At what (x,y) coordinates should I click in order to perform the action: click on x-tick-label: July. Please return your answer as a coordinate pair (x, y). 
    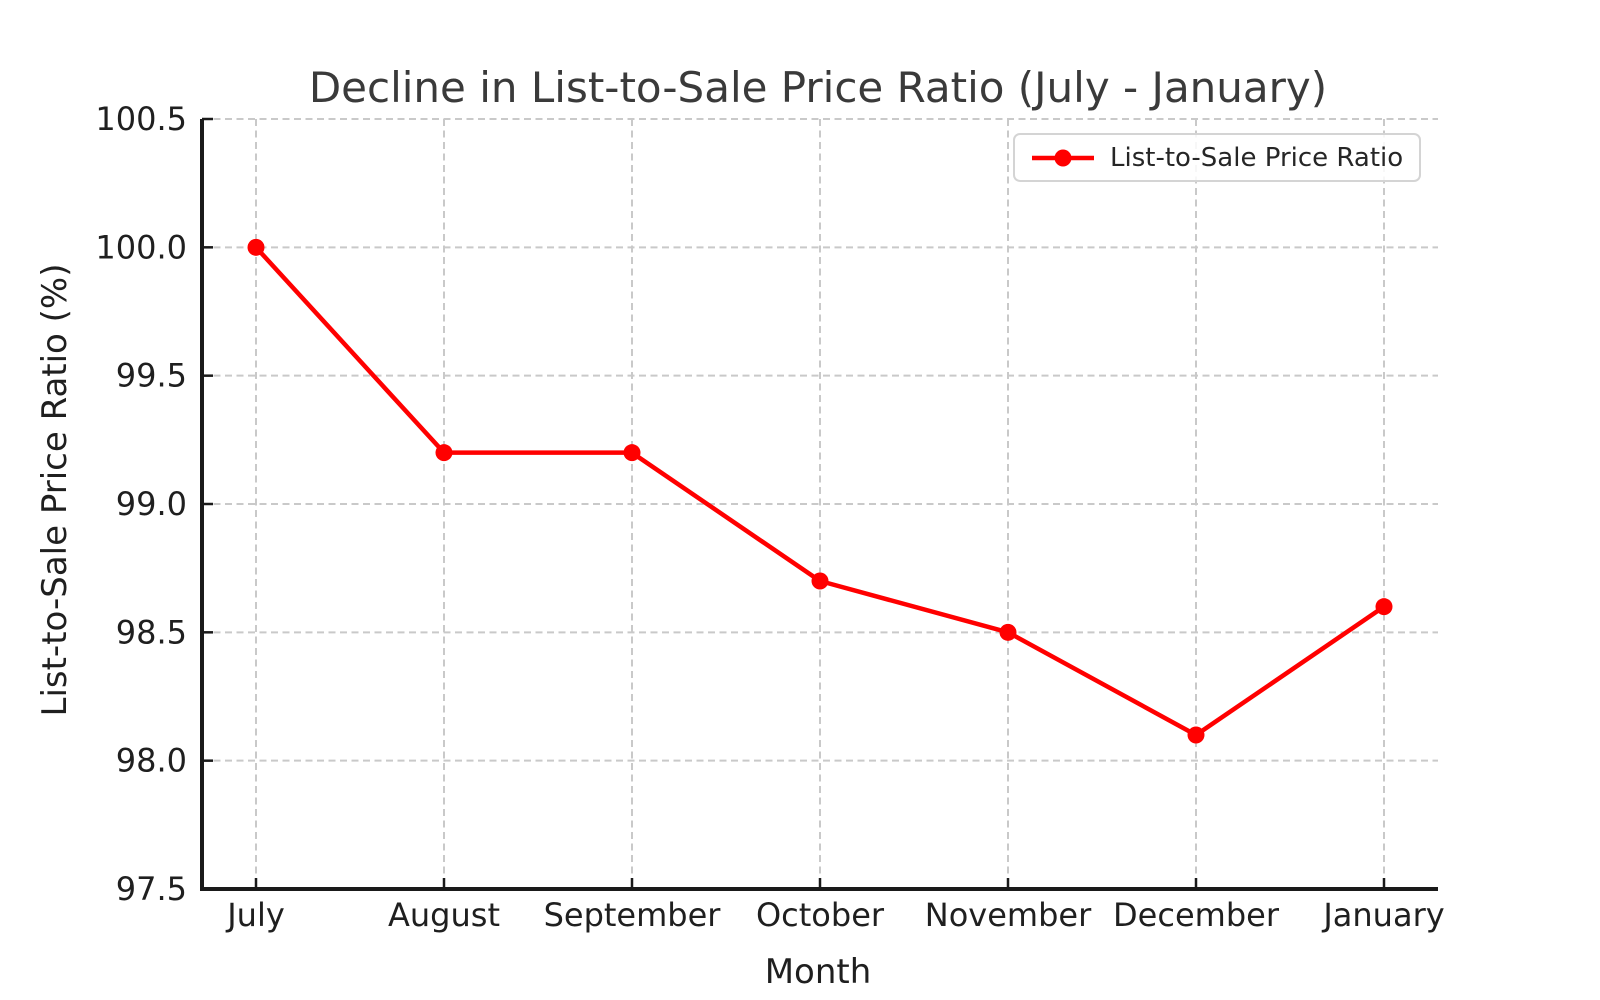
    Looking at the image, I should click on (255, 915).